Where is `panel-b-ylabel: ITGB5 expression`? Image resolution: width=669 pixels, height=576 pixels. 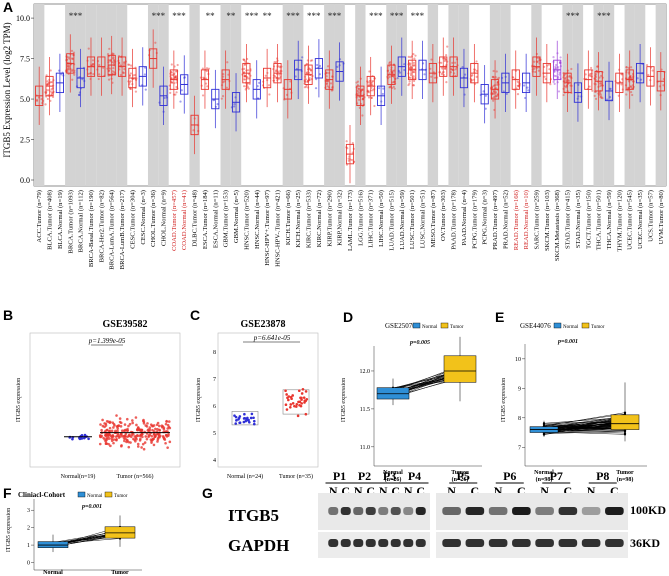 panel-b-ylabel: ITGB5 expression is located at coordinates (19, 400).